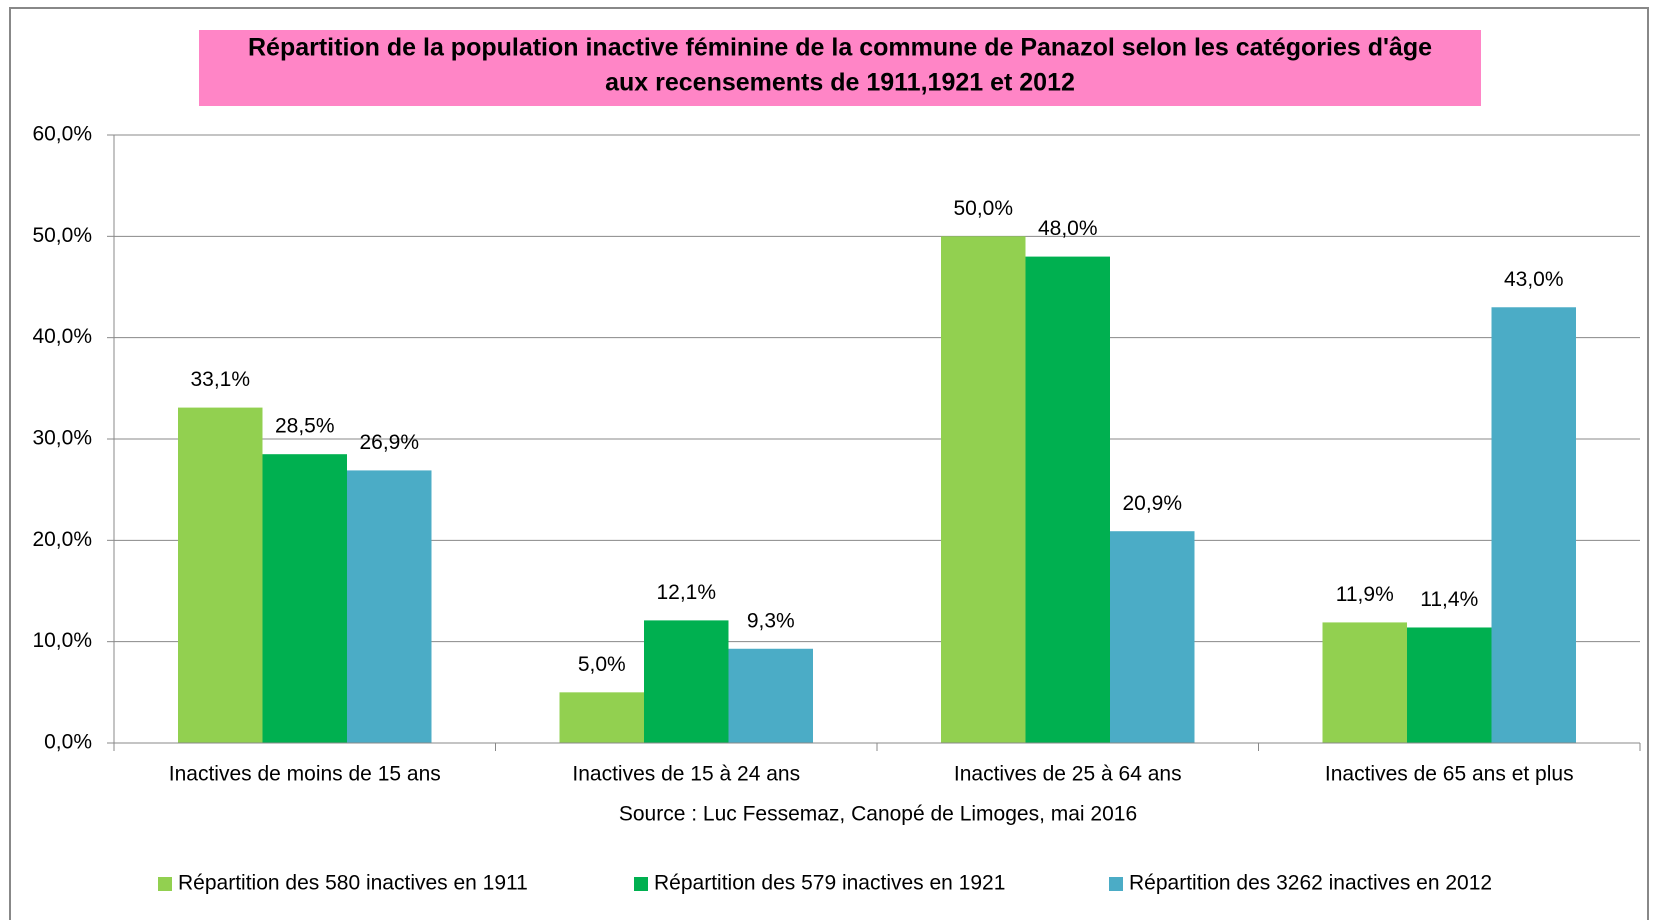 This screenshot has width=1656, height=920. I want to click on value-label: 5,0%, so click(602, 664).